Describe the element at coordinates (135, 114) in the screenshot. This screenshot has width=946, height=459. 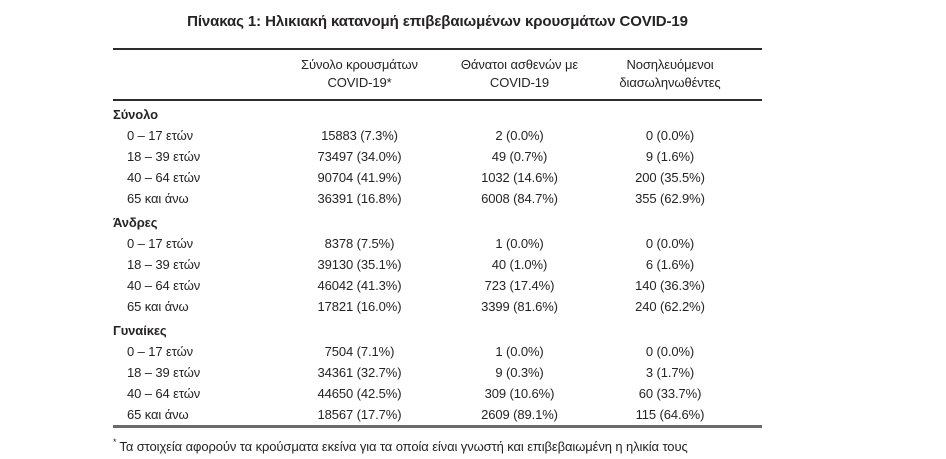
I see `section-label: Σύνολο` at that location.